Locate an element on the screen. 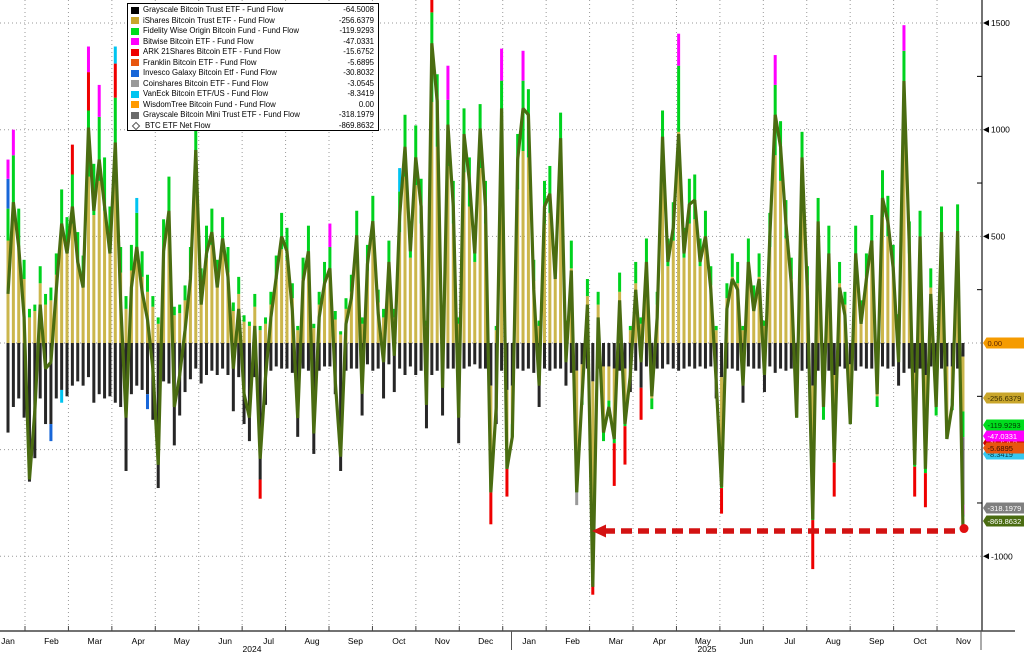 This screenshot has width=1024, height=658. y-tick-label: 1500 is located at coordinates (1000, 23).